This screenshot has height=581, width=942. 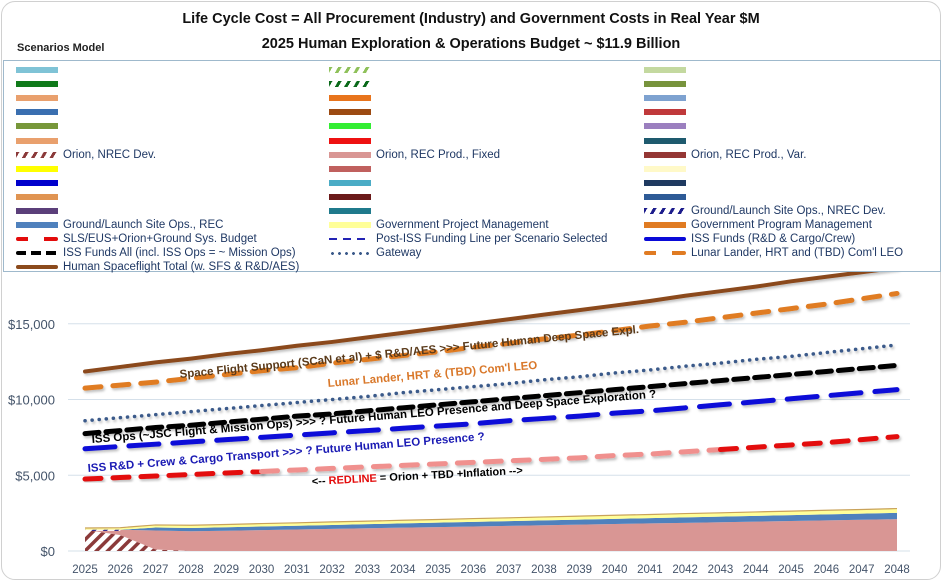 I want to click on legend-item: Orion, NREC Dev., so click(x=86, y=155).